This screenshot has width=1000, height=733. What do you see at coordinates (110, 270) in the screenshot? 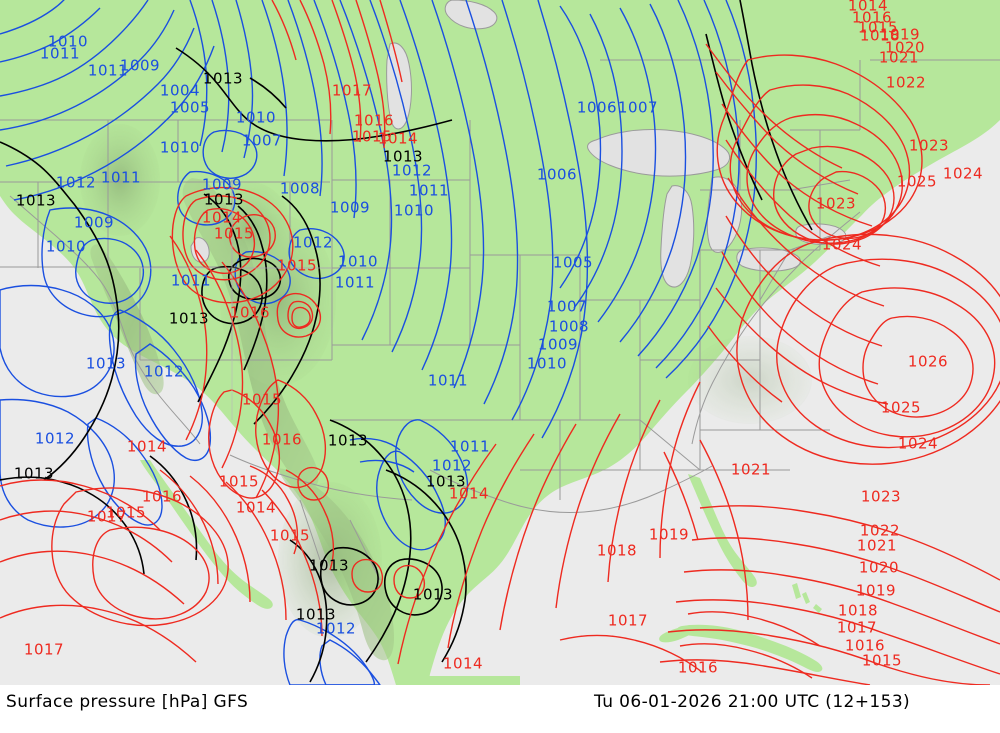
I see `isobar-1011-w` at bounding box center [110, 270].